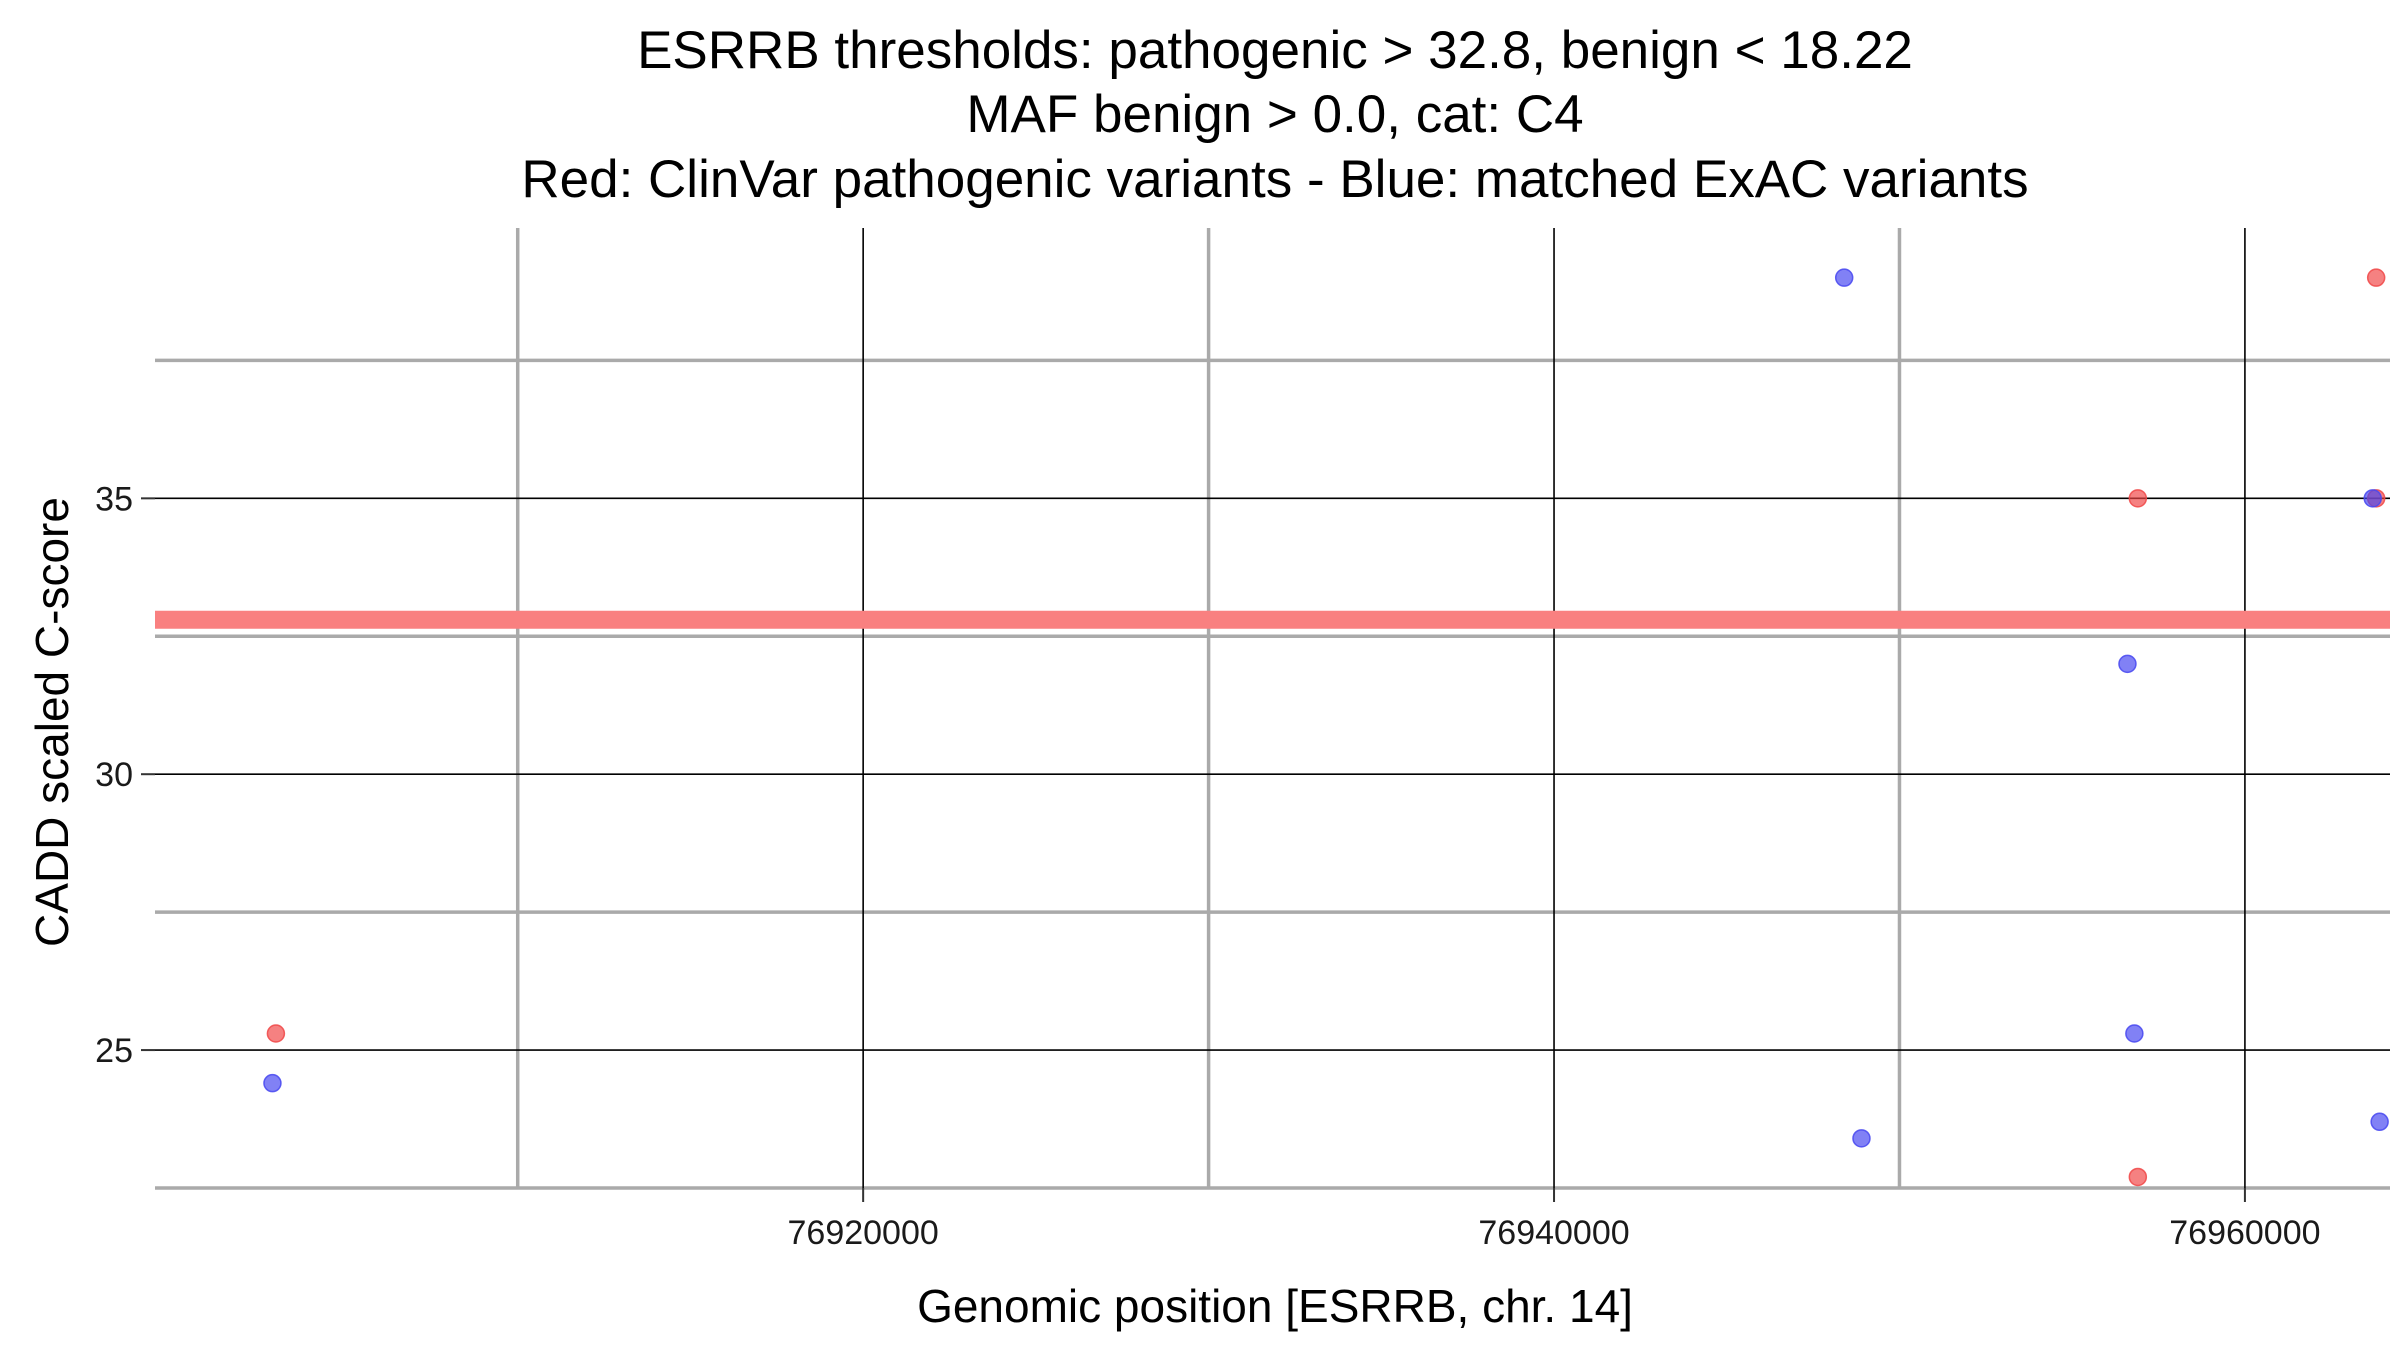 The height and width of the screenshot is (1350, 2400). What do you see at coordinates (114, 499) in the screenshot?
I see `y-tick-label: 35` at bounding box center [114, 499].